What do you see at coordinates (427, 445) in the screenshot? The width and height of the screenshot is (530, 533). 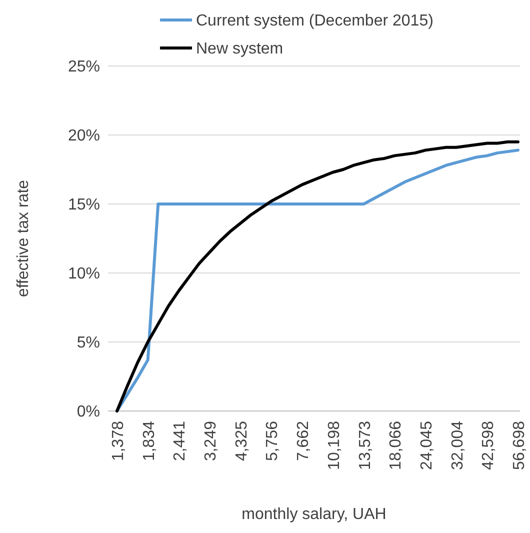 I see `x-tick-label: 24,045` at bounding box center [427, 445].